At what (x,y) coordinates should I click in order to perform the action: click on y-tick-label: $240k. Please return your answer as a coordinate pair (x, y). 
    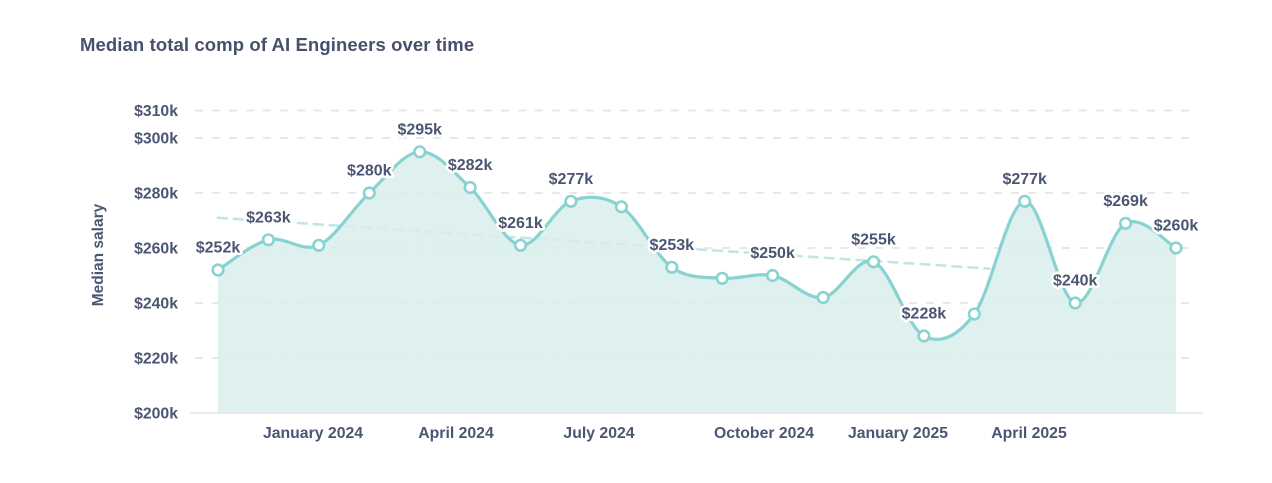
    Looking at the image, I should click on (156, 304).